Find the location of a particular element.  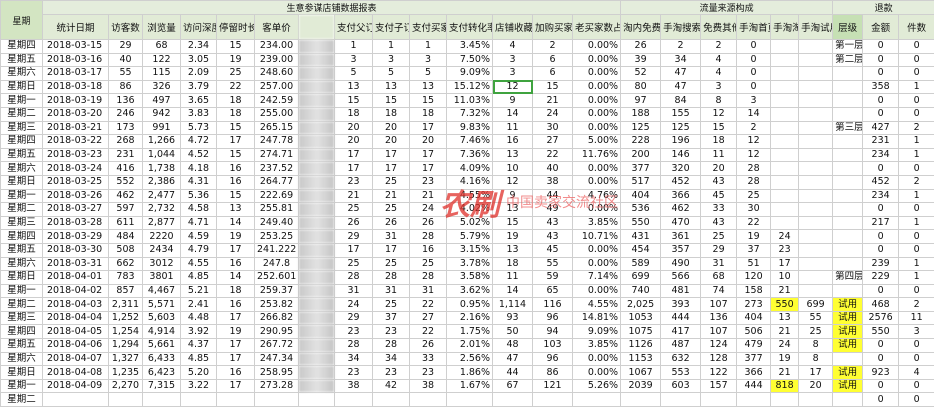

cell: 3.65 is located at coordinates (198, 100).